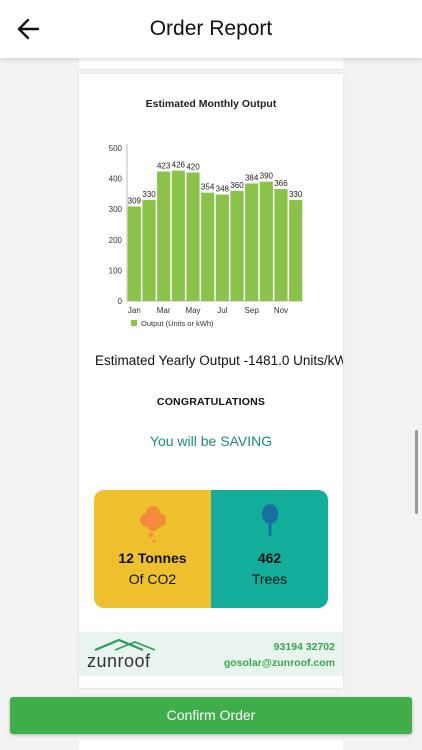  I want to click on next-card, so click(211, 745).